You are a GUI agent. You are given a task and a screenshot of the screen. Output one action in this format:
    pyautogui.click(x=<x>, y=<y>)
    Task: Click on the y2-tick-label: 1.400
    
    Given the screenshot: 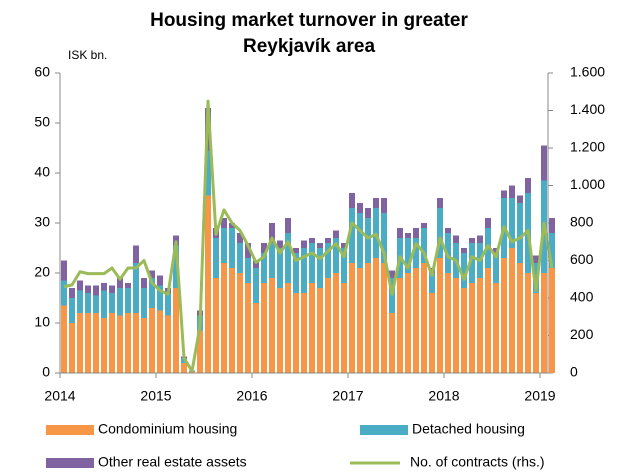 What is the action you would take?
    pyautogui.click(x=587, y=109)
    